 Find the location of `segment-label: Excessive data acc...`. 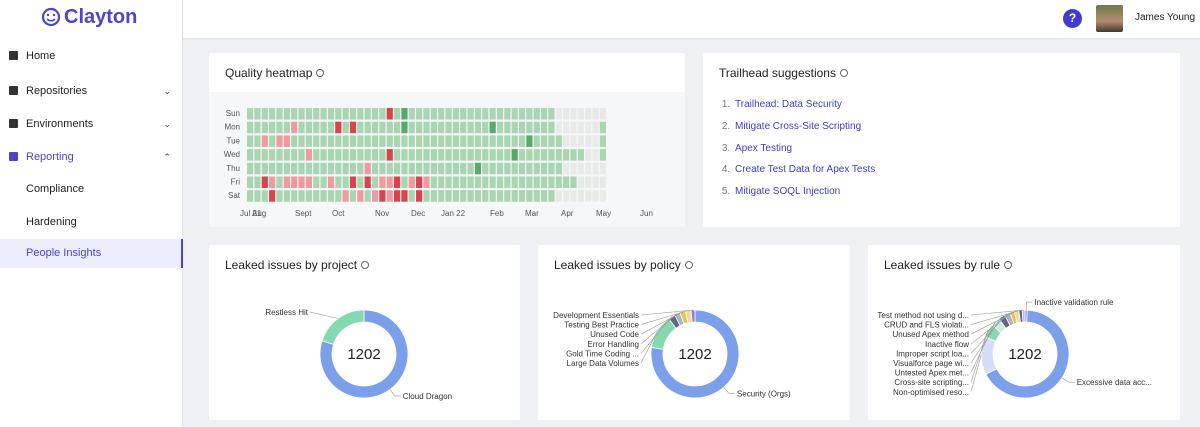

segment-label: Excessive data acc... is located at coordinates (1114, 382).